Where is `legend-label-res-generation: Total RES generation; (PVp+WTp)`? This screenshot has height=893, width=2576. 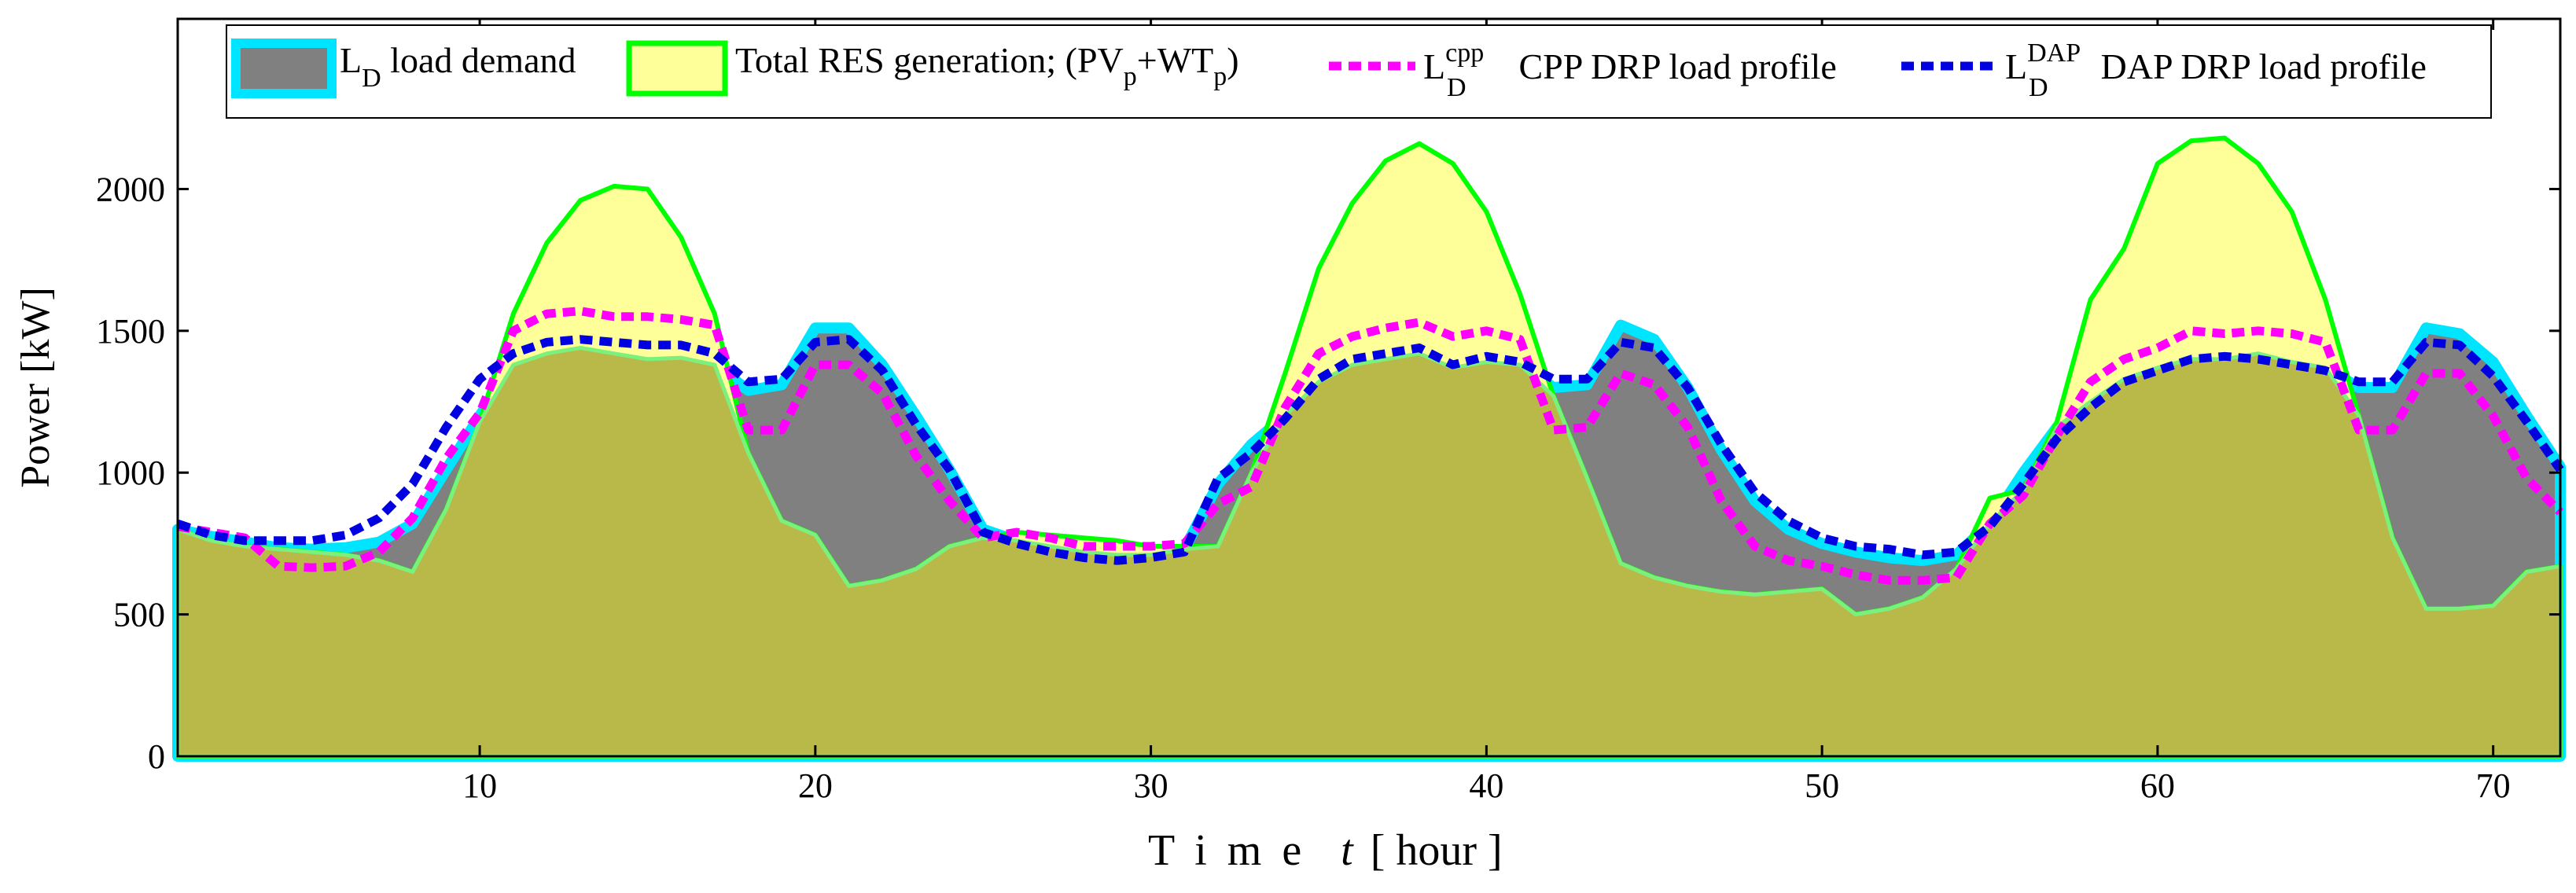
legend-label-res-generation: Total RES generation; (PVp+WTp) is located at coordinates (987, 65).